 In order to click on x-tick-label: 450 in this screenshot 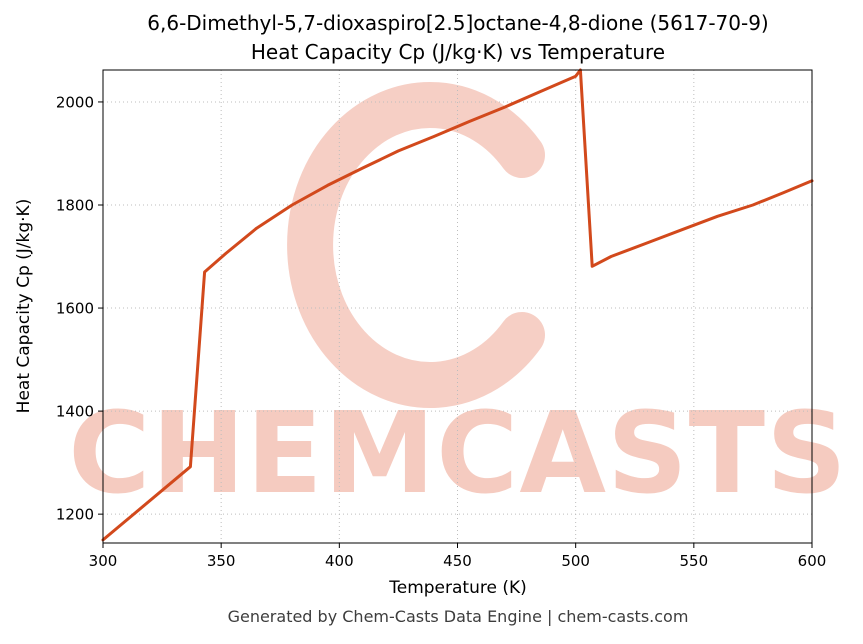, I will do `click(457, 561)`.